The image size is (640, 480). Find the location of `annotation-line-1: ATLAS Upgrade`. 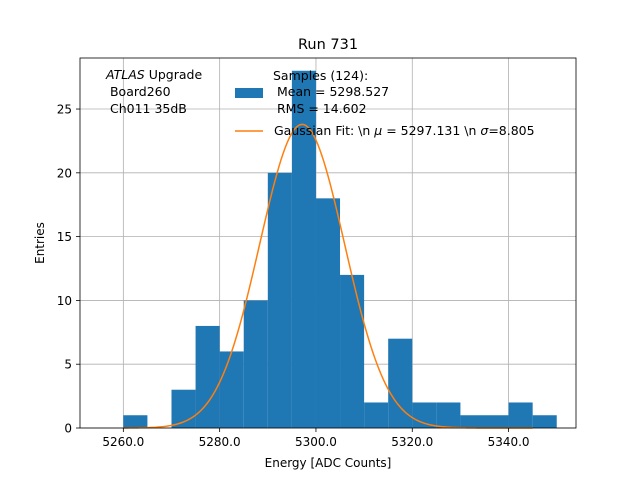

annotation-line-1: ATLAS Upgrade is located at coordinates (153, 74).